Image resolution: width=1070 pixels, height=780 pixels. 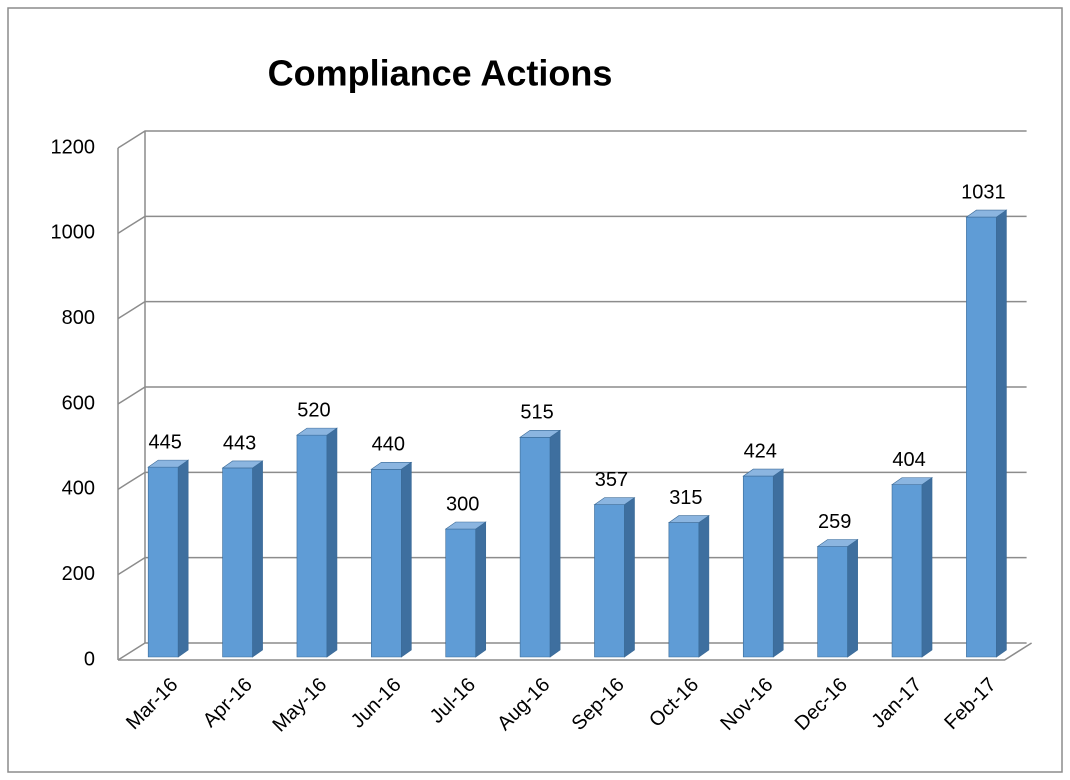 What do you see at coordinates (78, 574) in the screenshot?
I see `y-tick-label: 200` at bounding box center [78, 574].